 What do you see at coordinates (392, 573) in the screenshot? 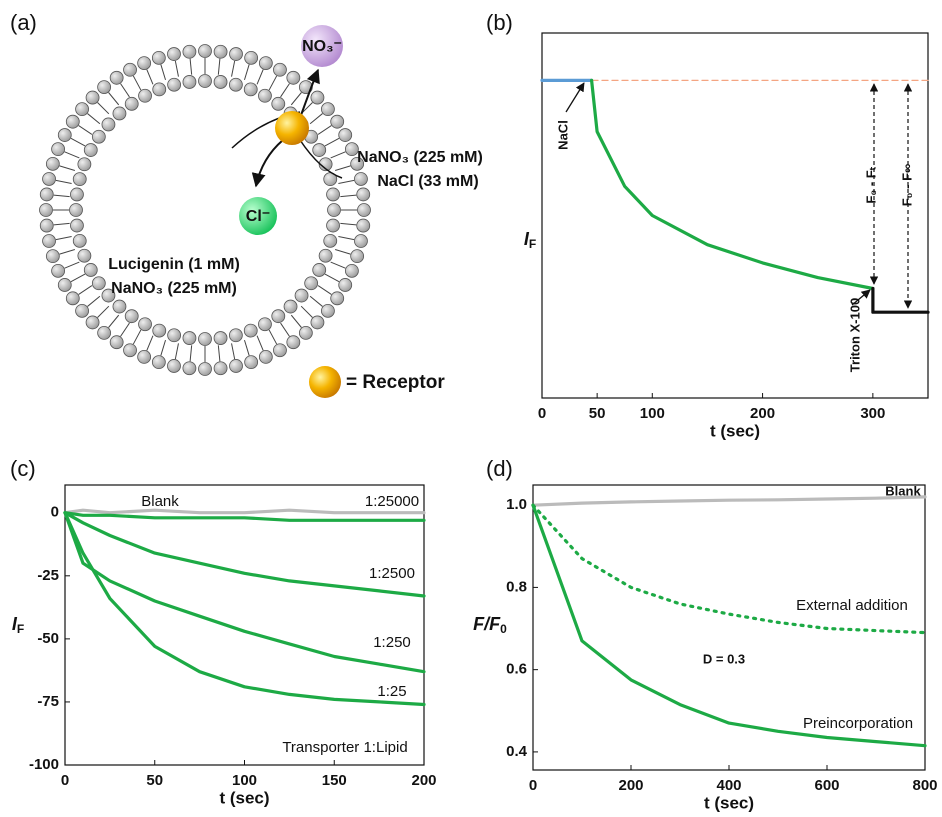
I see `annotation: 1:2500` at bounding box center [392, 573].